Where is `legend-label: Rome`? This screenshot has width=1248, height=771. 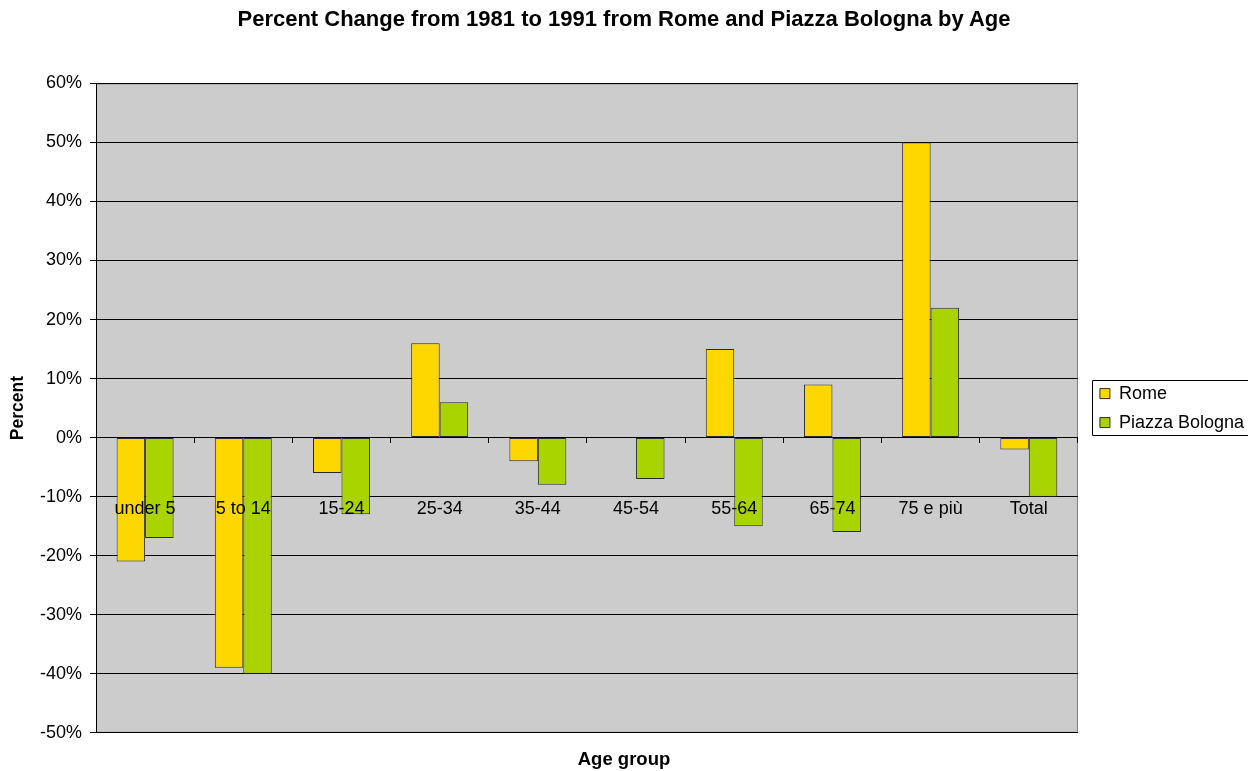 legend-label: Rome is located at coordinates (1142, 392).